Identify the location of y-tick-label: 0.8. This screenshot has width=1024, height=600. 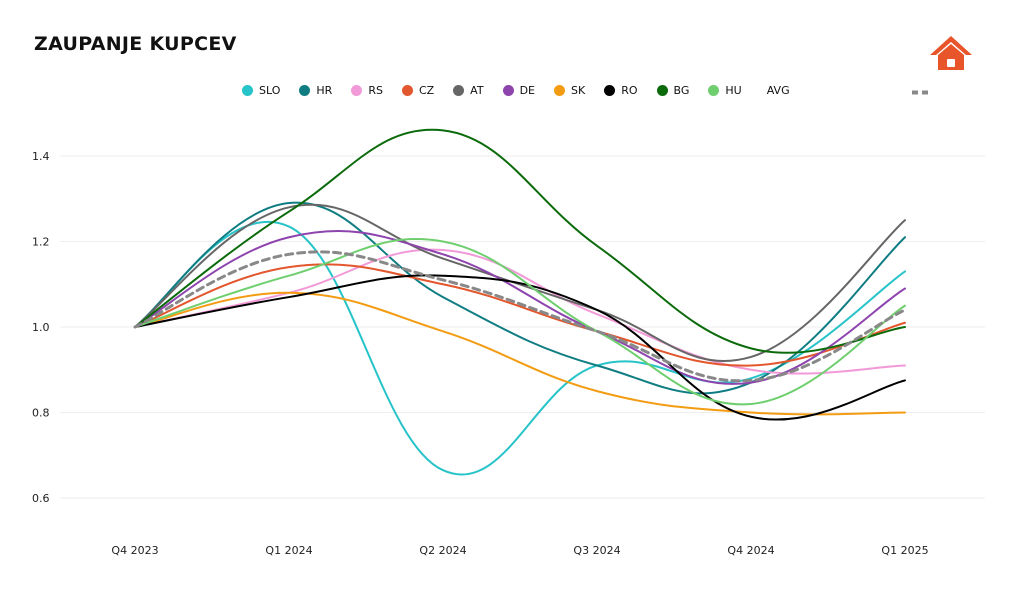
(41, 413).